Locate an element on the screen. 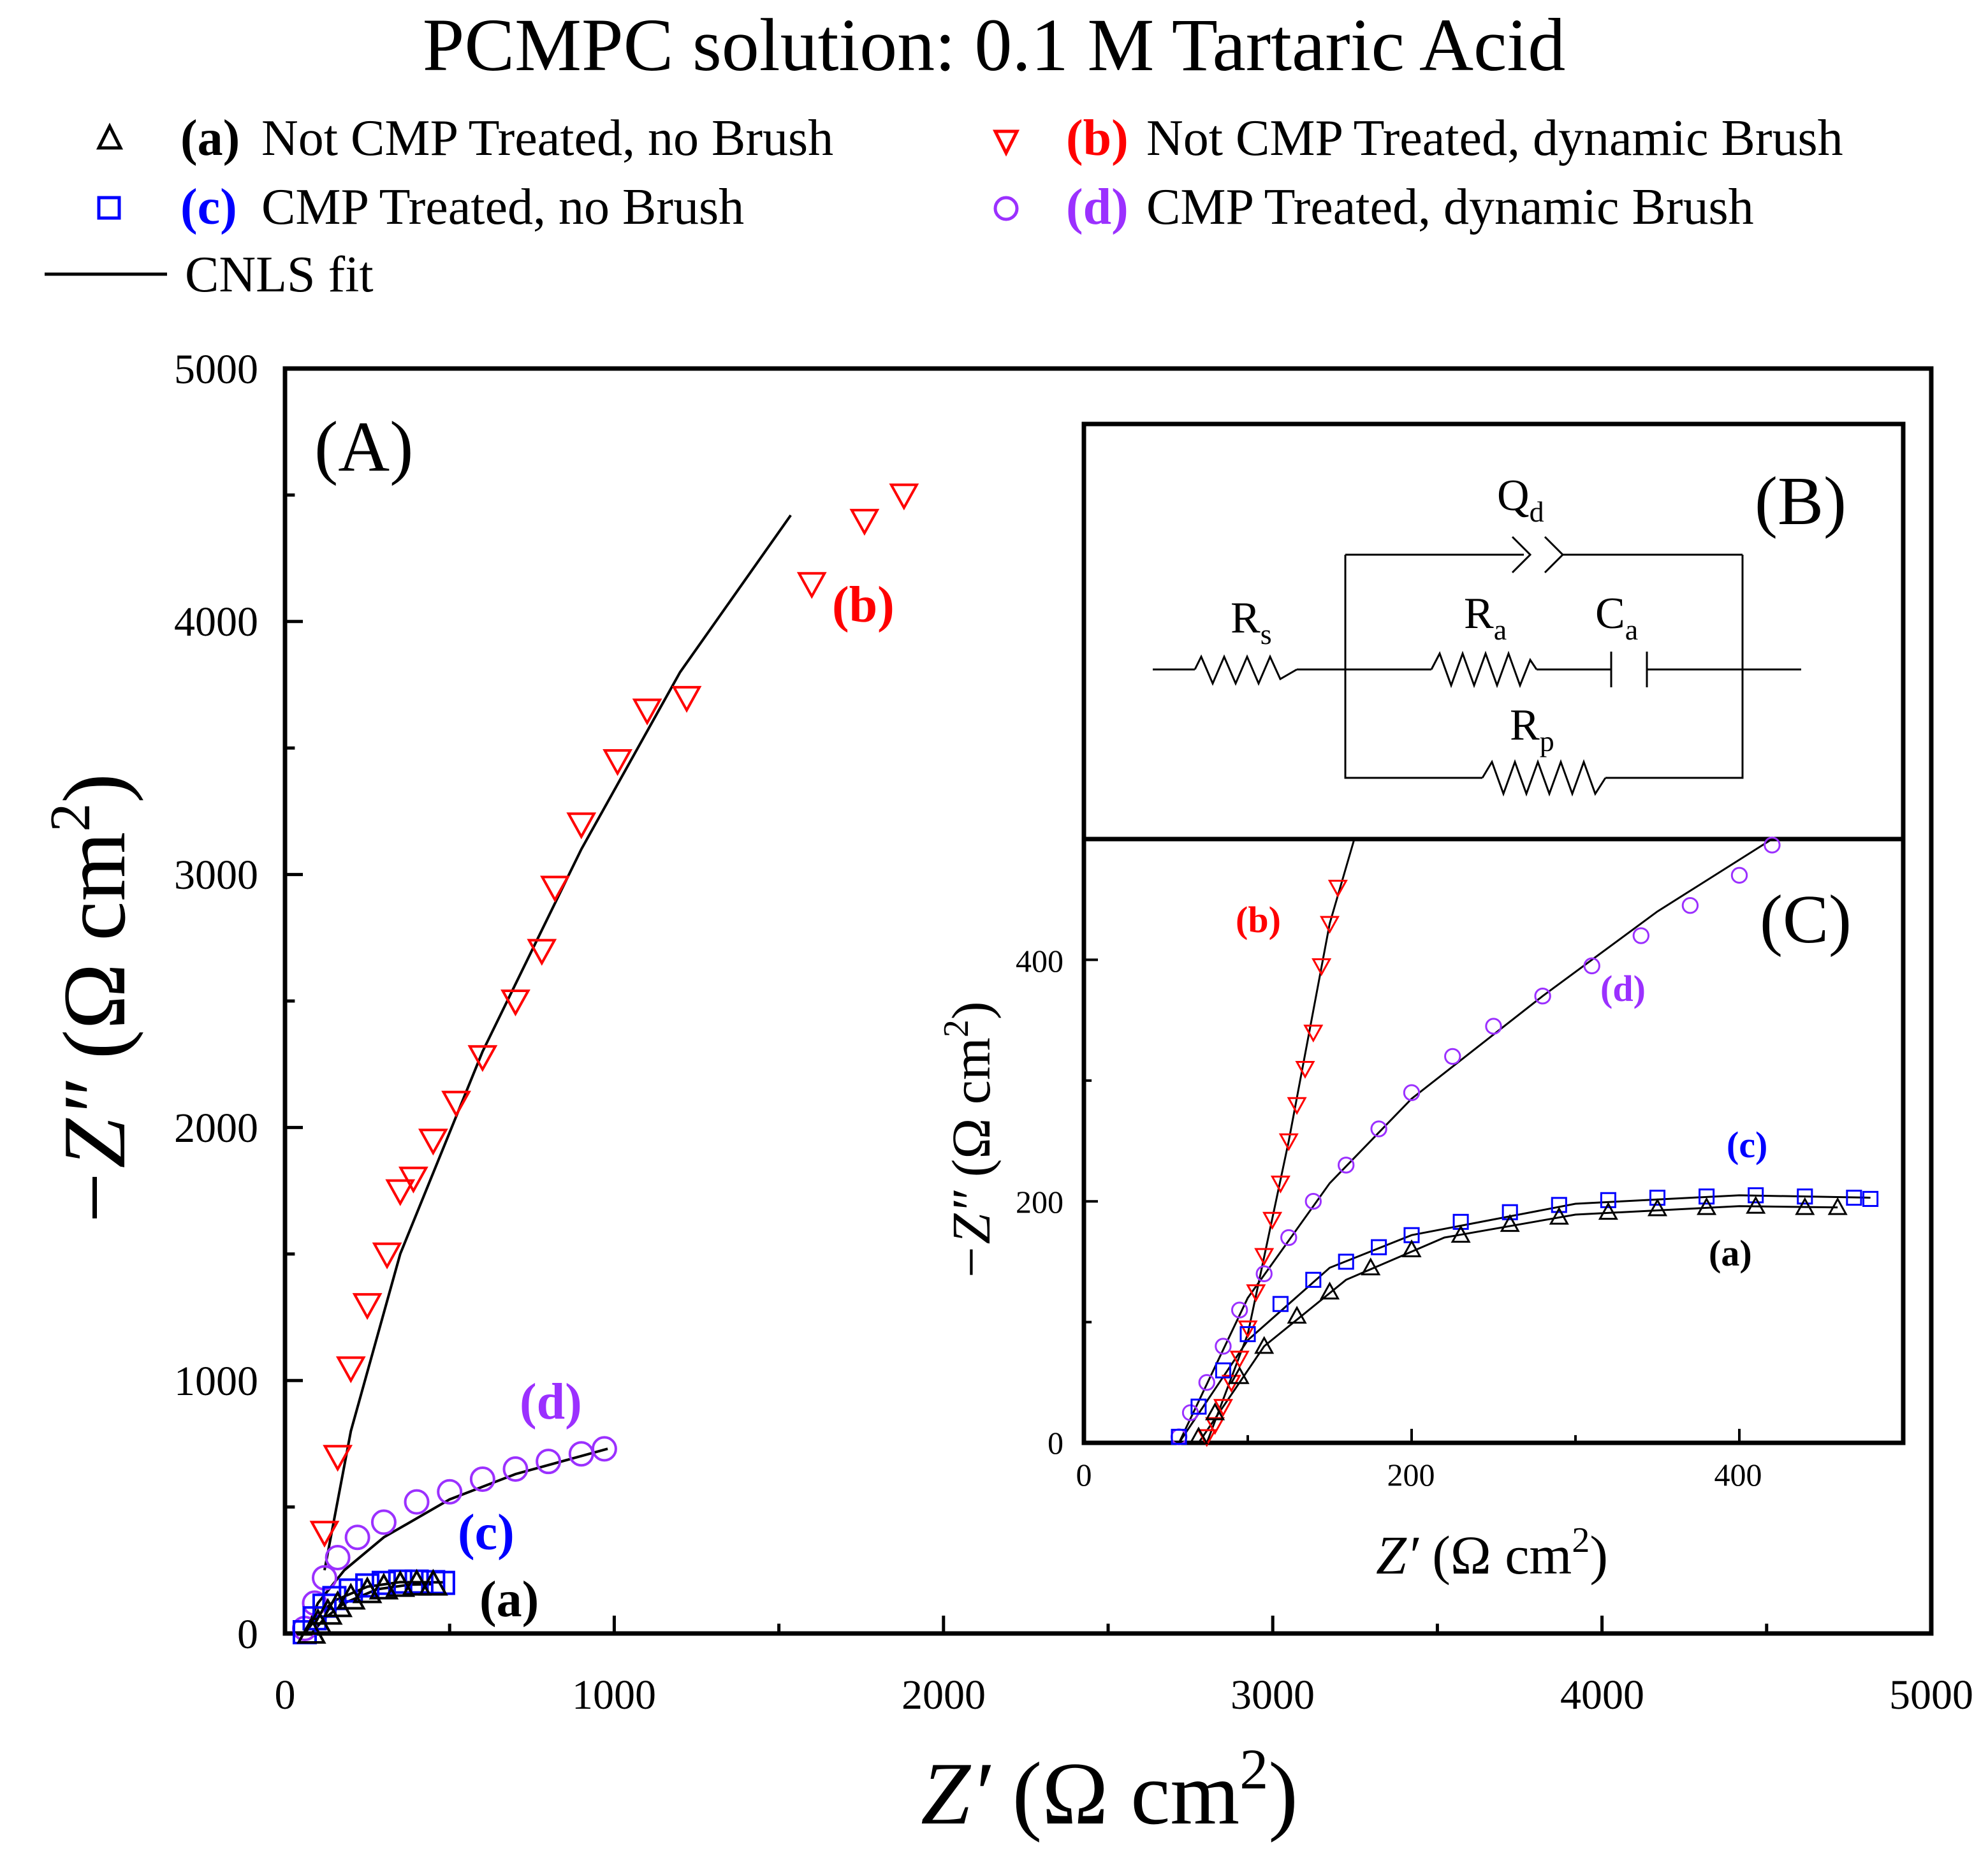 The width and height of the screenshot is (1988, 1856). legend-entry-b: (b) Not CMP Treated, dynamic Brush is located at coordinates (1417, 138).